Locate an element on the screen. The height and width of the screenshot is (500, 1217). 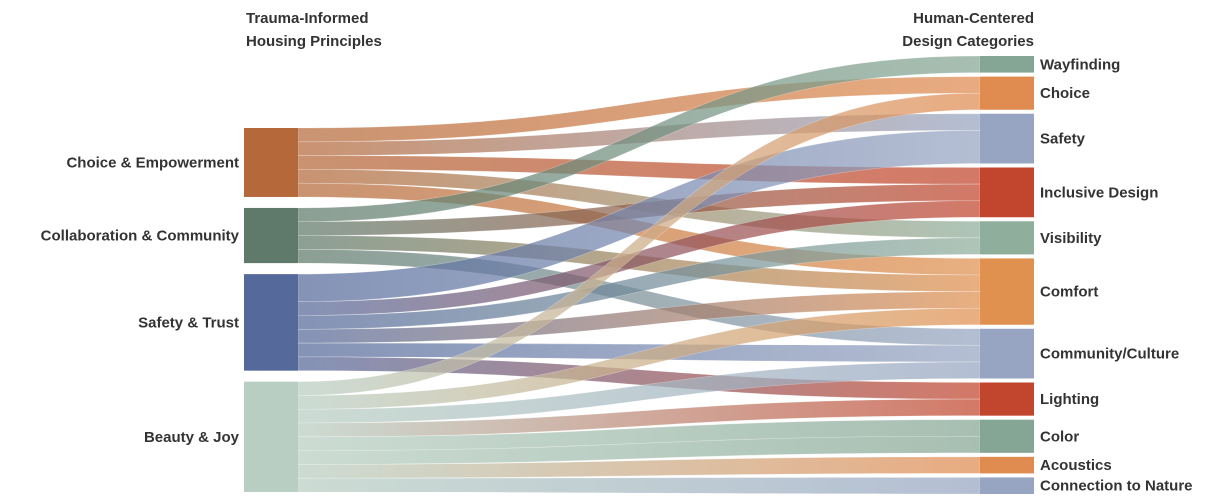
target-node-visibility is located at coordinates (1007, 238).